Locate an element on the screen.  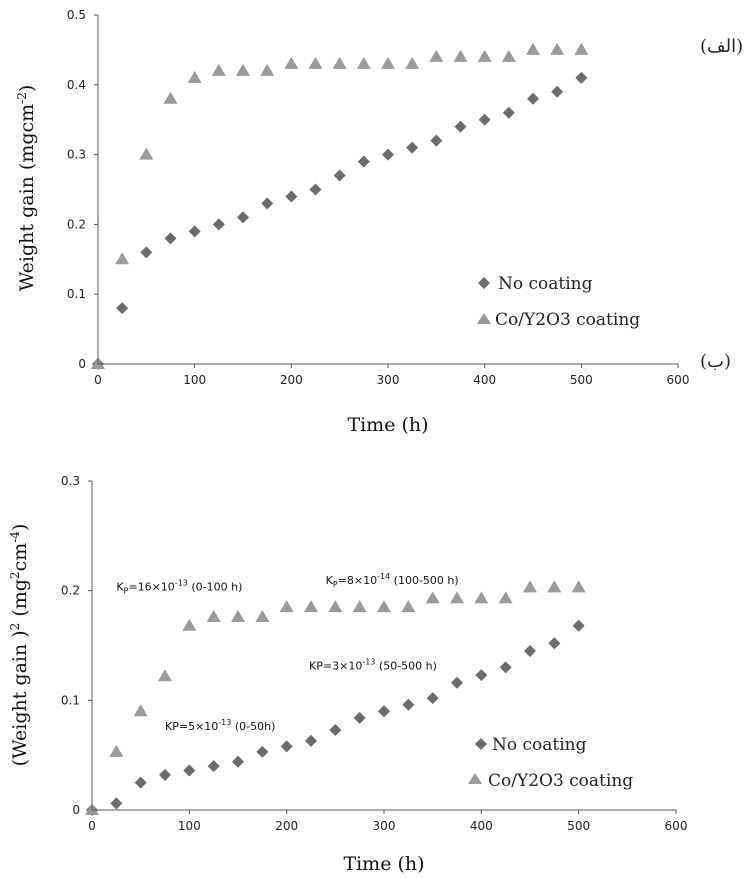
series-no-coating is located at coordinates (335, 717).